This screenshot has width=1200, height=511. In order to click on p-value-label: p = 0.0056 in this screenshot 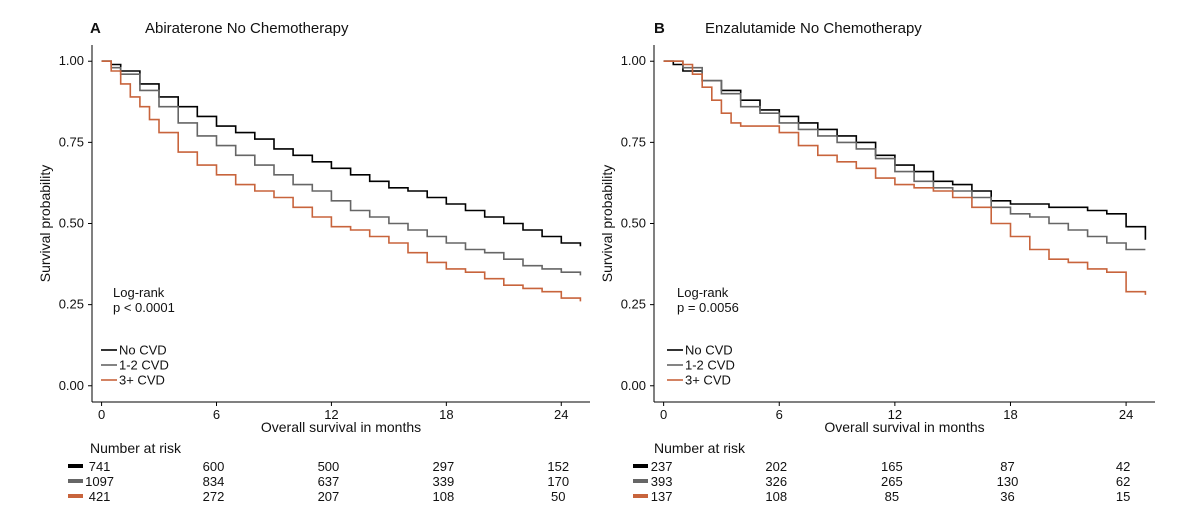, I will do `click(708, 307)`.